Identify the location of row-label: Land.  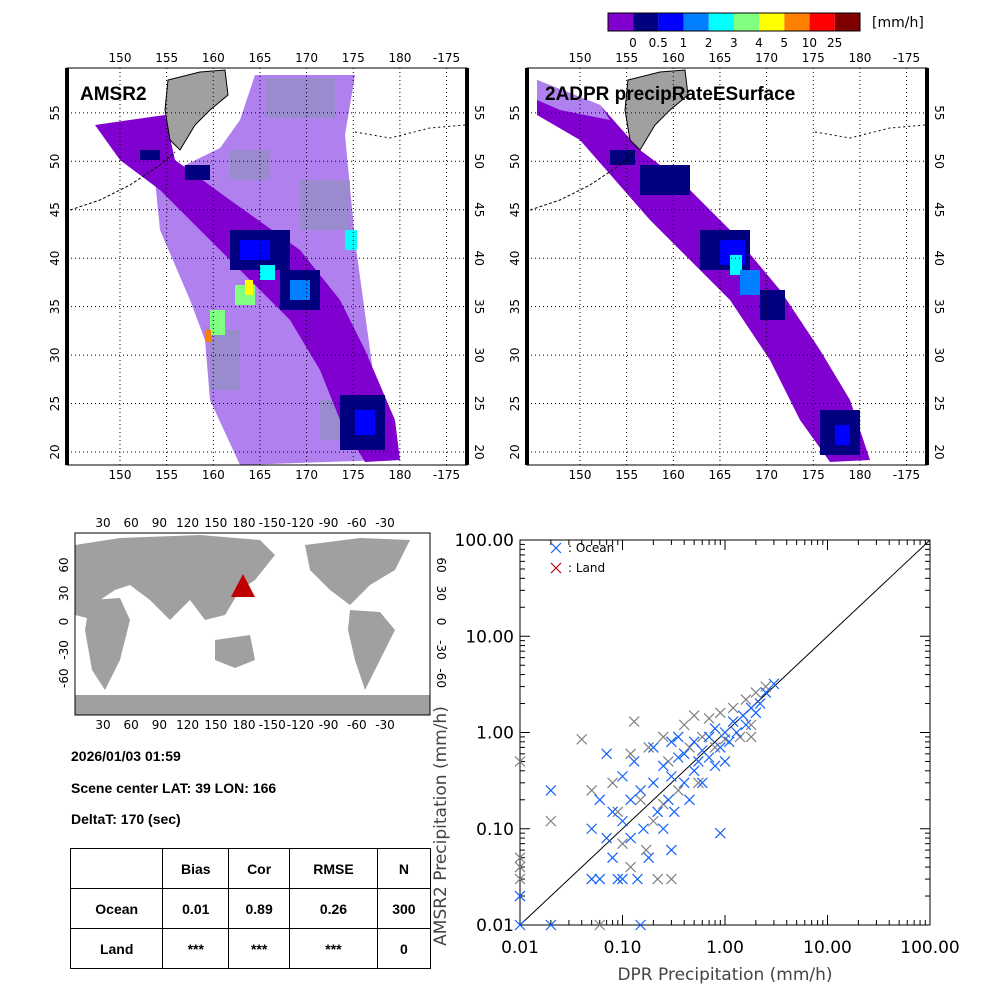
(116, 948).